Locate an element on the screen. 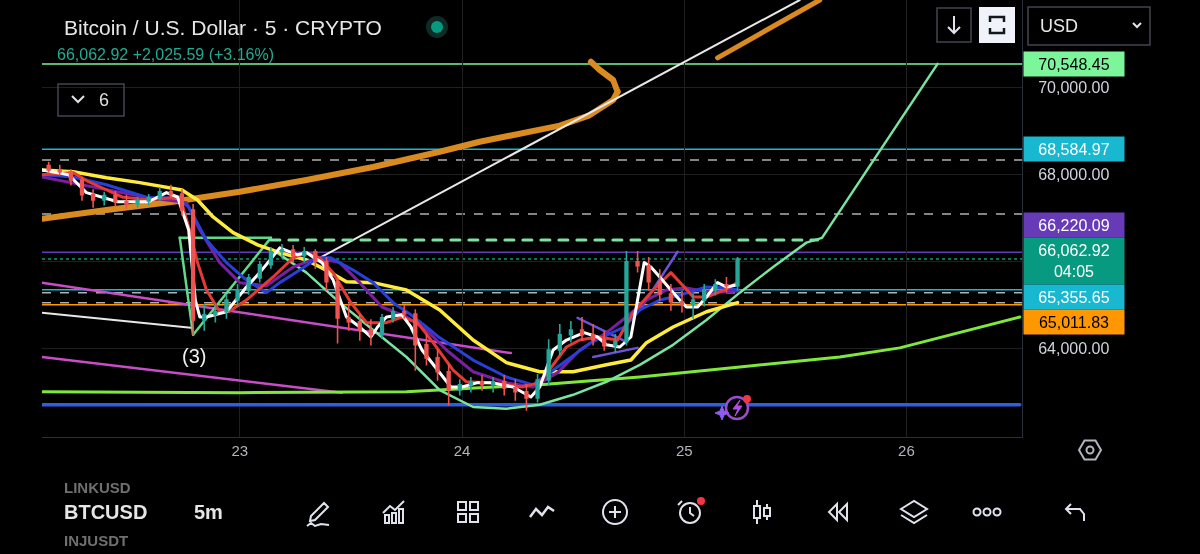  x-tick-label: 24 is located at coordinates (462, 450).